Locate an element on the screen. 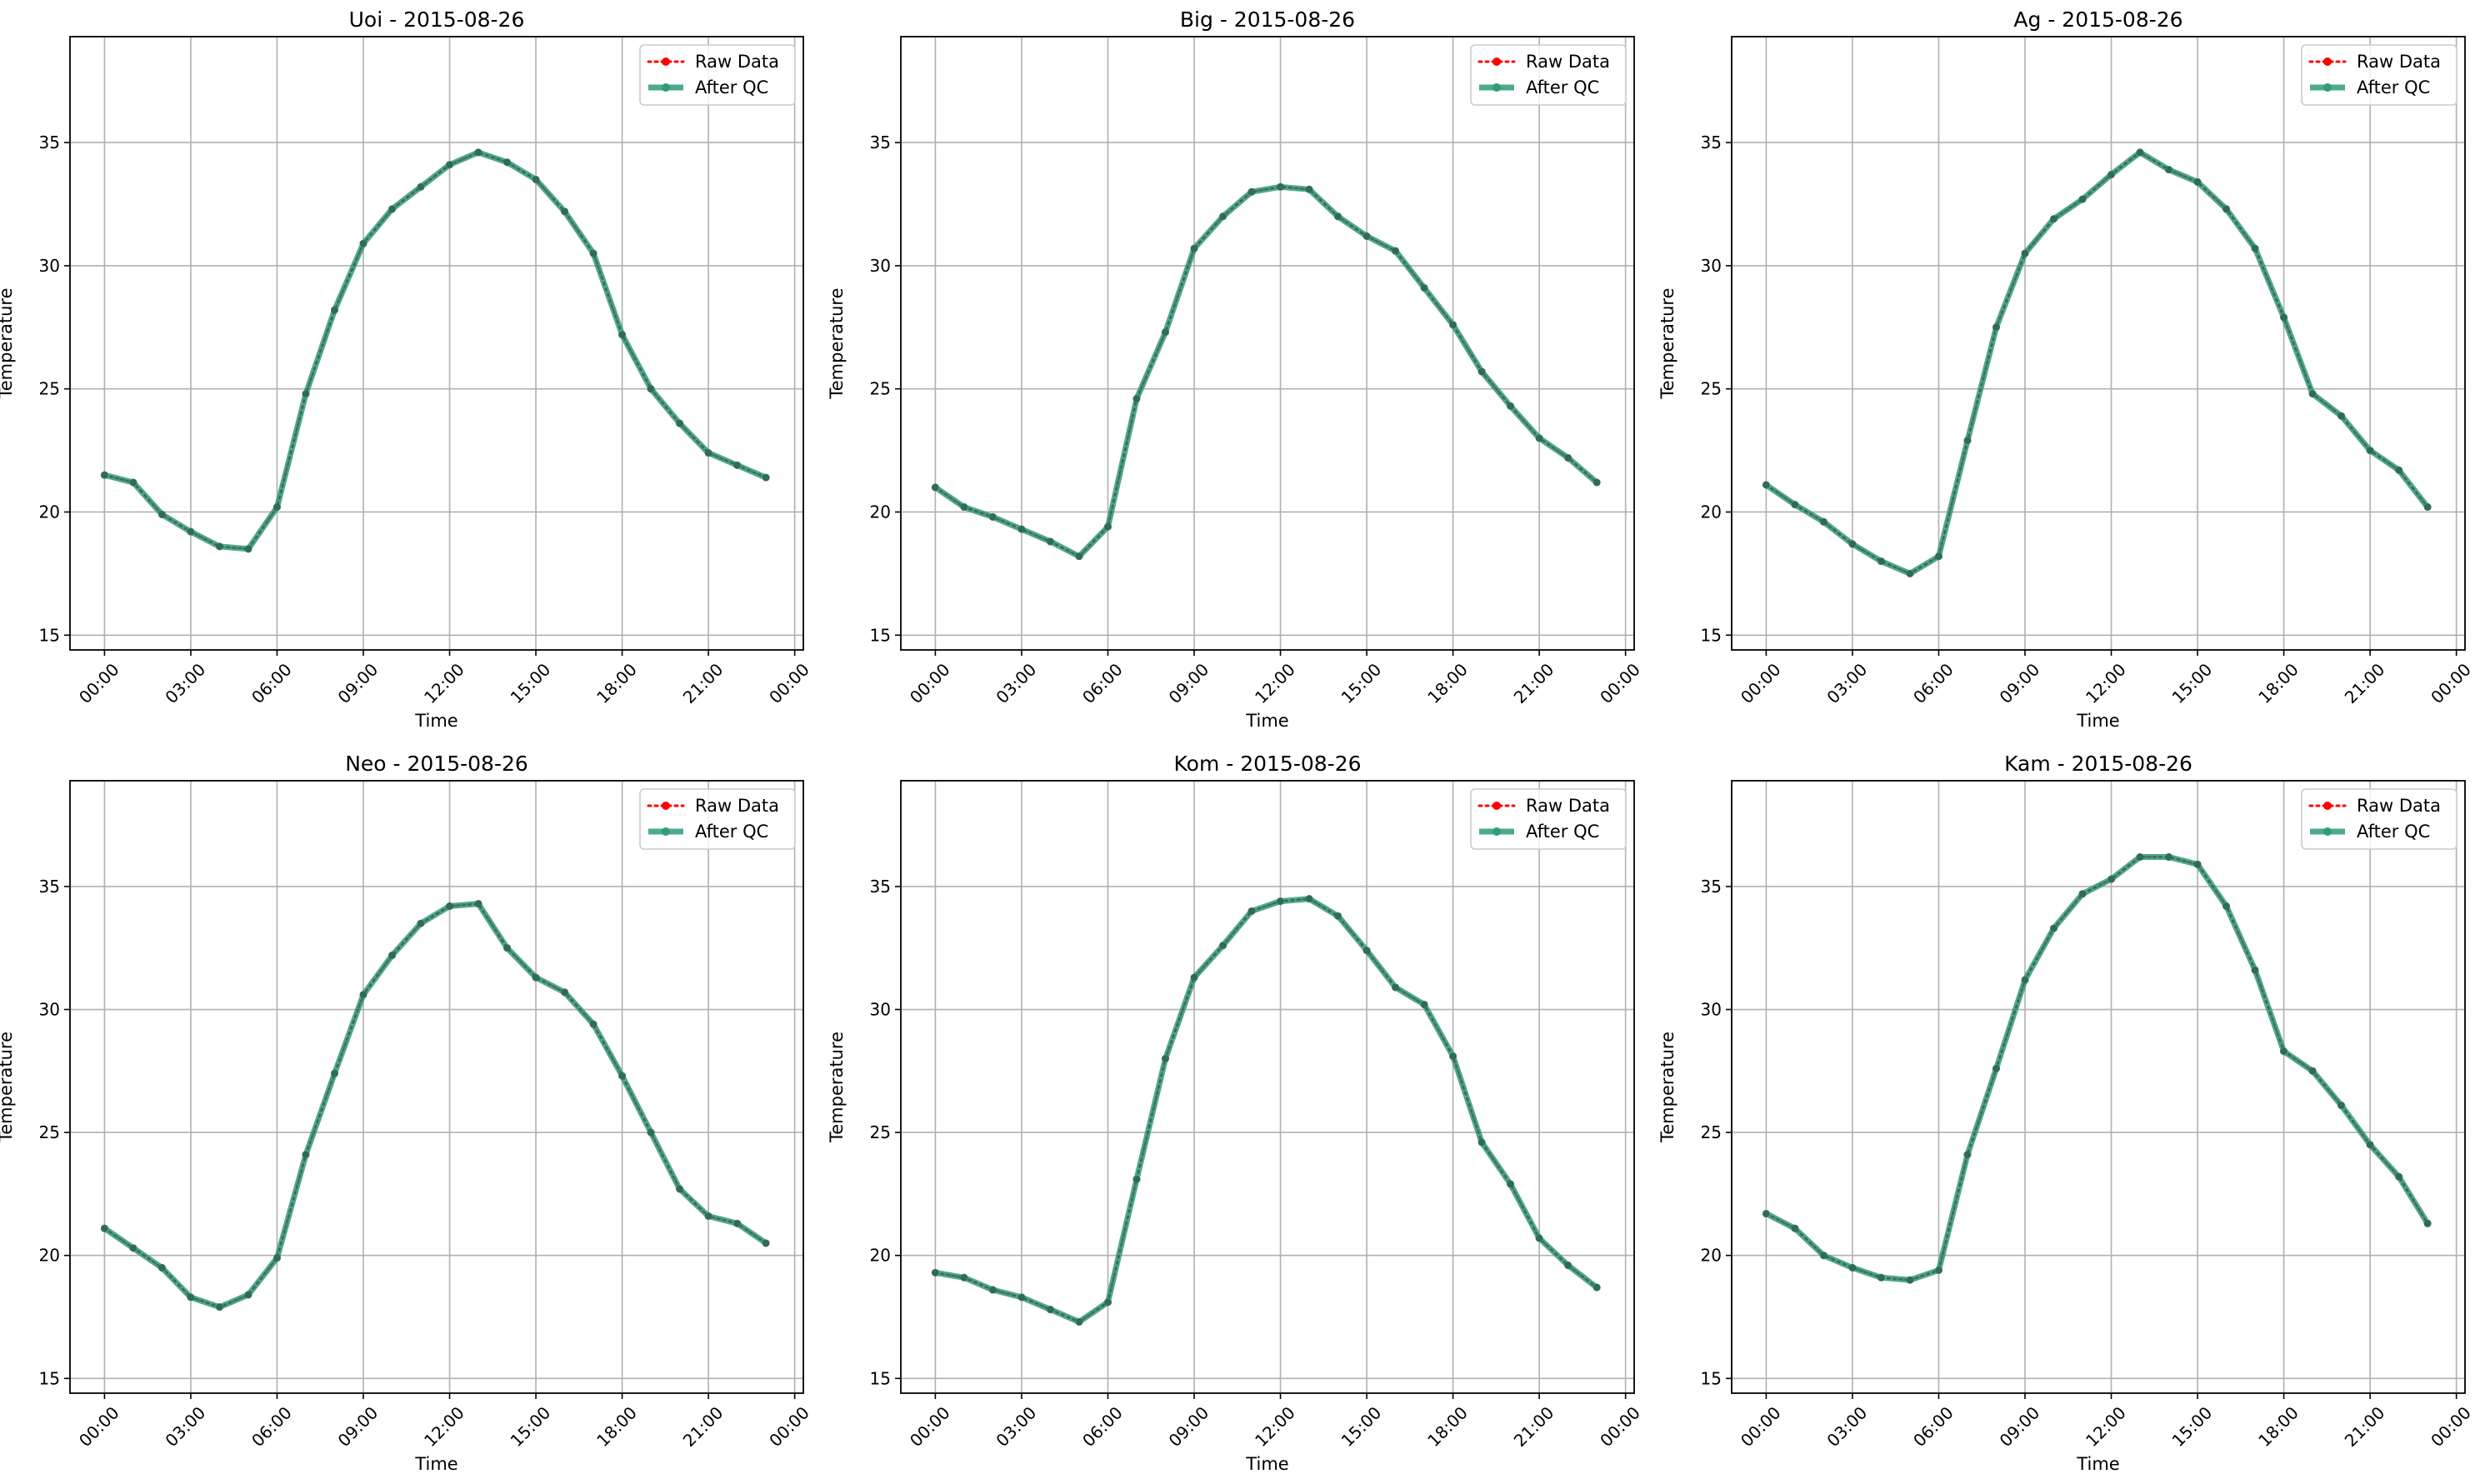 This screenshot has width=2485, height=1484. x-axis-label: Time is located at coordinates (436, 721).